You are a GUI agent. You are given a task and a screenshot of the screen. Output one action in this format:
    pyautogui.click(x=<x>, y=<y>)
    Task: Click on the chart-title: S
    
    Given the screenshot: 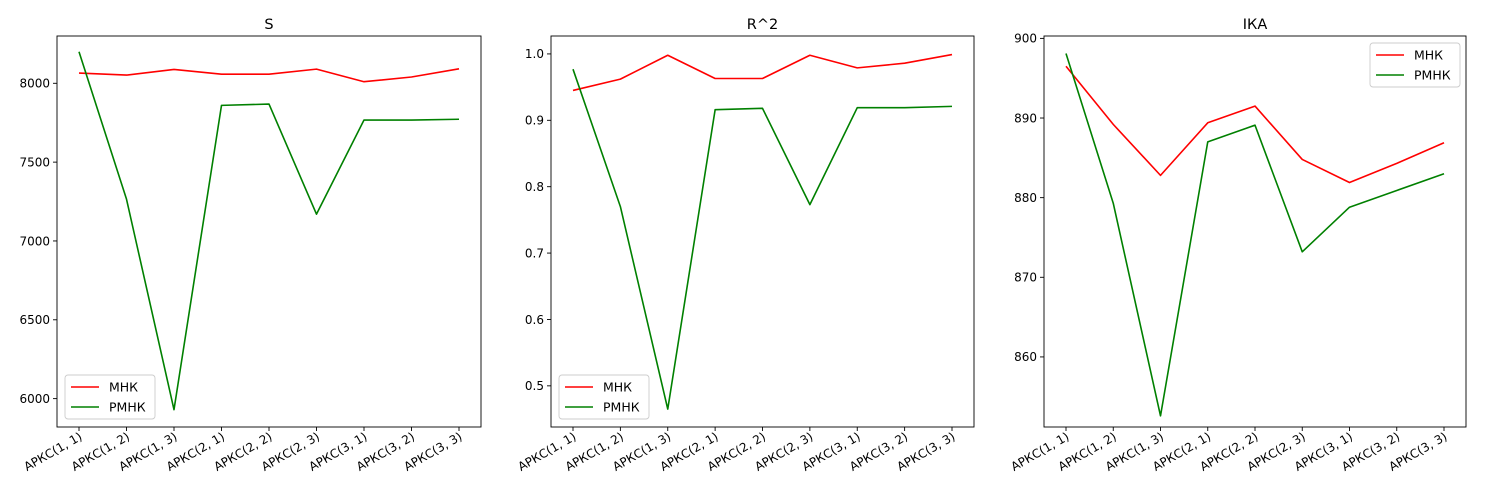 What is the action you would take?
    pyautogui.click(x=268, y=25)
    